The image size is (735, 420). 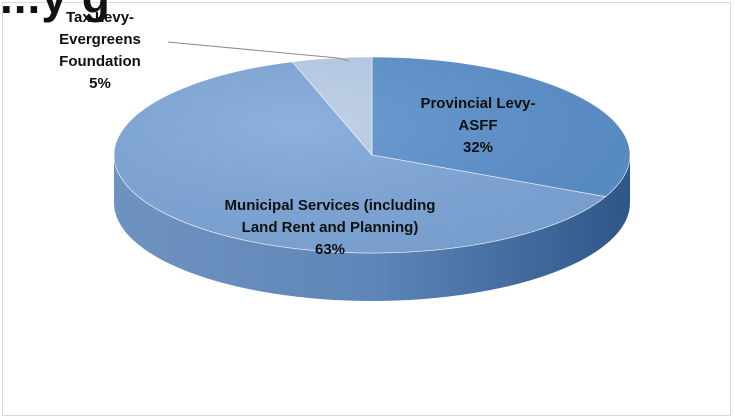 What do you see at coordinates (477, 125) in the screenshot?
I see `data-label-1-line-2: ASFF` at bounding box center [477, 125].